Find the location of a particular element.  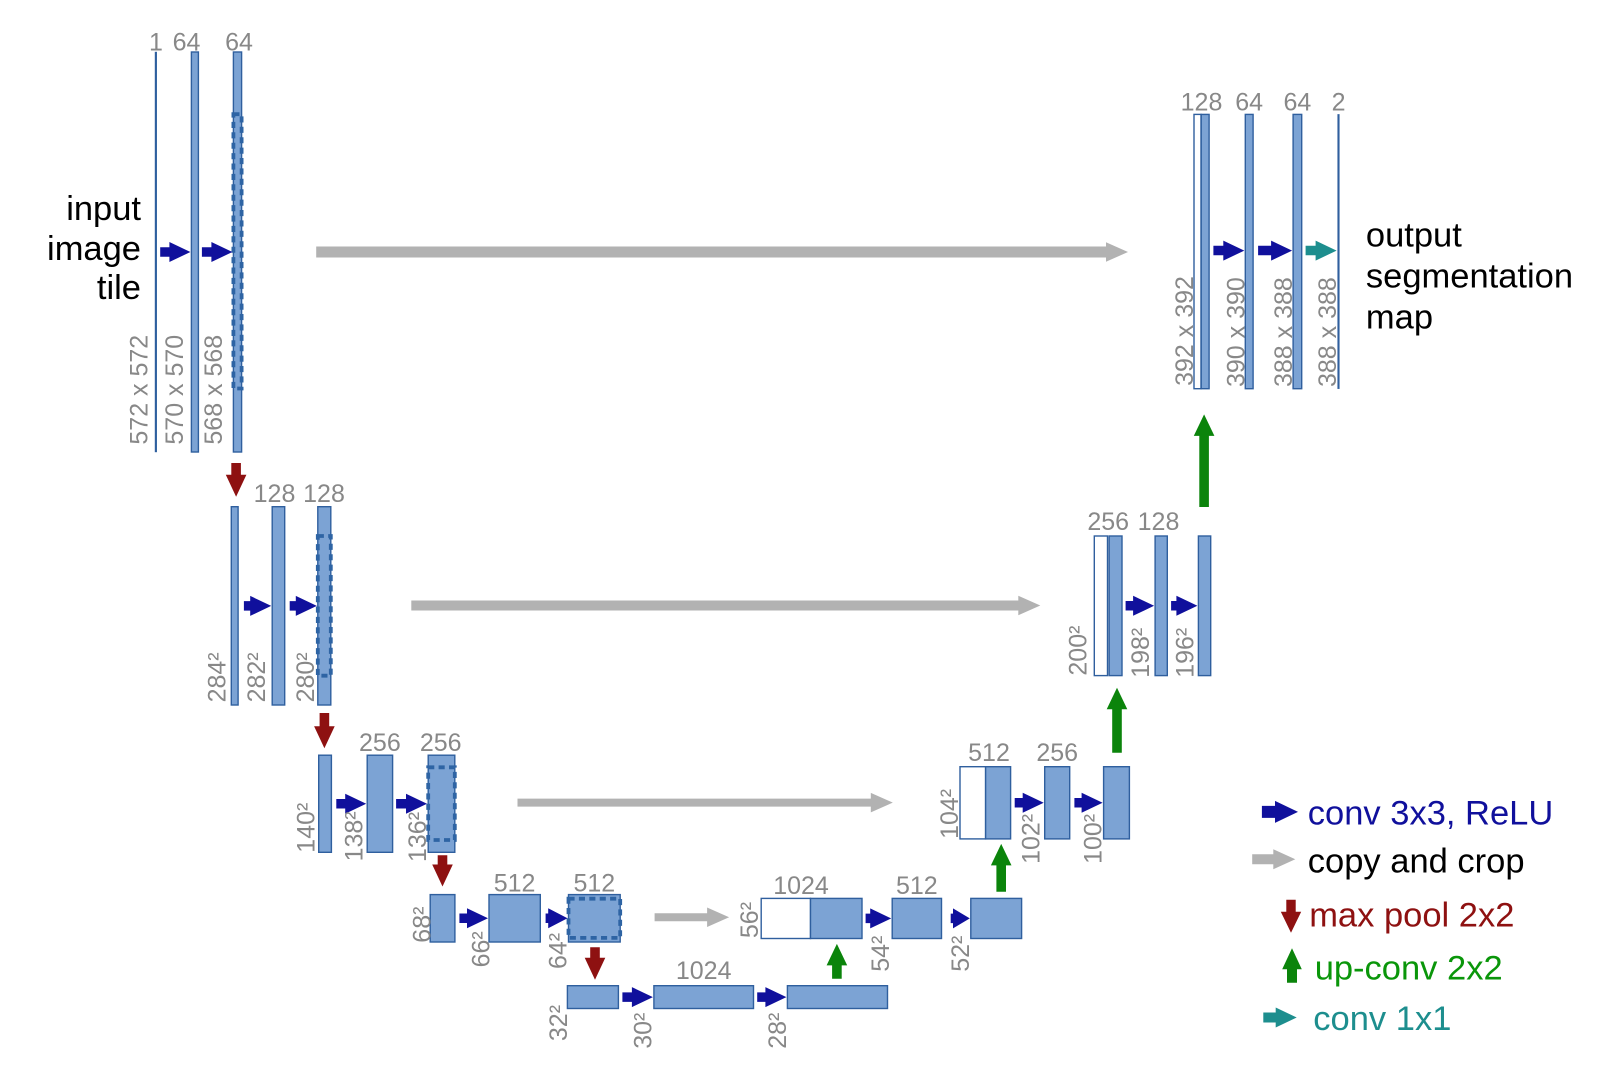

svg-text: 100² is located at coordinates (1094, 839).